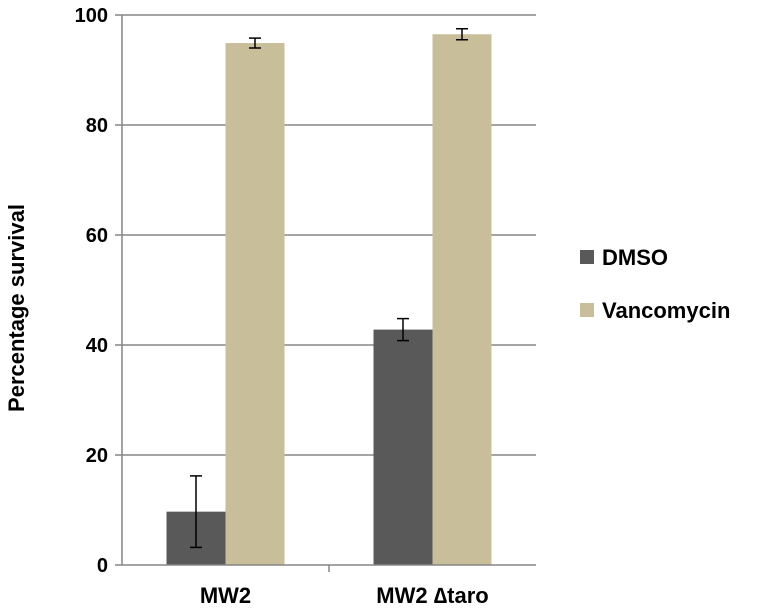  What do you see at coordinates (102, 566) in the screenshot?
I see `y-tick-label: 0` at bounding box center [102, 566].